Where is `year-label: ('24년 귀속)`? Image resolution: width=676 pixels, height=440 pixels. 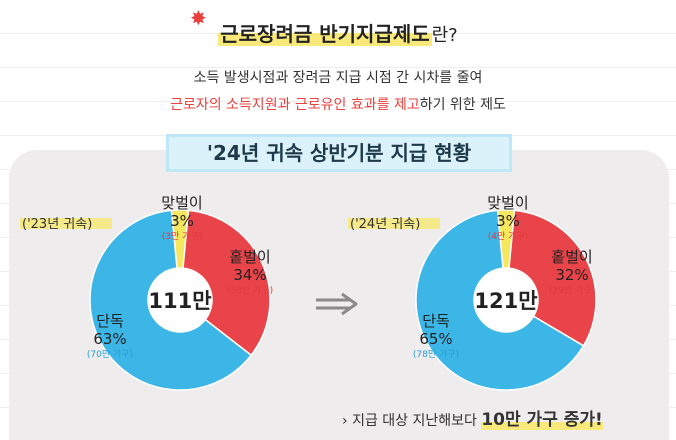 year-label: ('24년 귀속) is located at coordinates (385, 224).